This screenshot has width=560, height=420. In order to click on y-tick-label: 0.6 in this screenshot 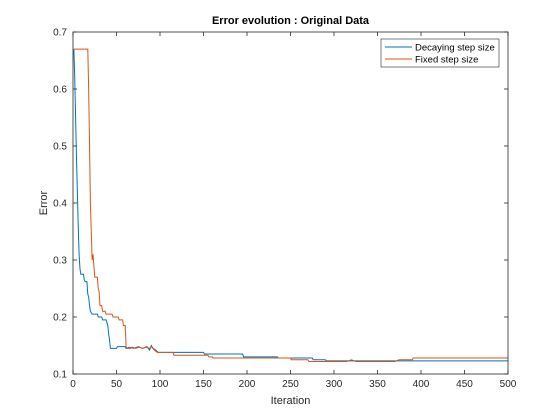, I will do `click(60, 90)`.